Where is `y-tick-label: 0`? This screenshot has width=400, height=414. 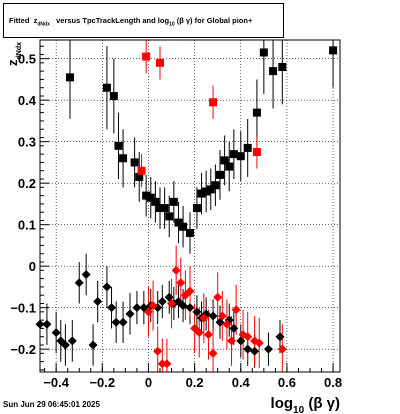 y-tick-label: 0 is located at coordinates (32, 266).